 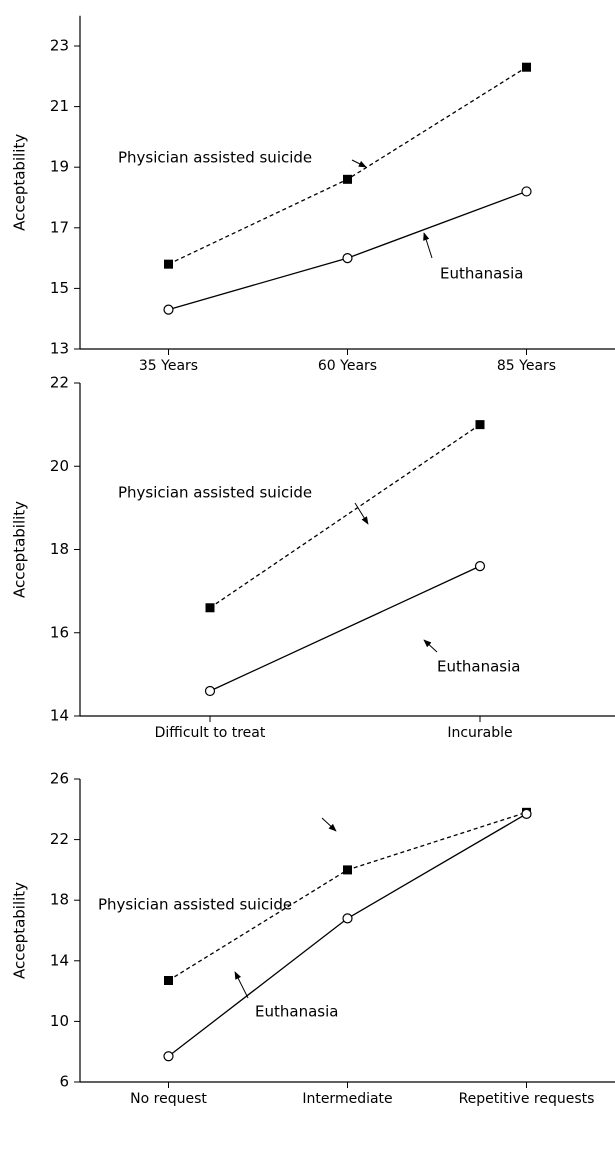 I want to click on y-tick-label: 21, so click(x=59, y=106).